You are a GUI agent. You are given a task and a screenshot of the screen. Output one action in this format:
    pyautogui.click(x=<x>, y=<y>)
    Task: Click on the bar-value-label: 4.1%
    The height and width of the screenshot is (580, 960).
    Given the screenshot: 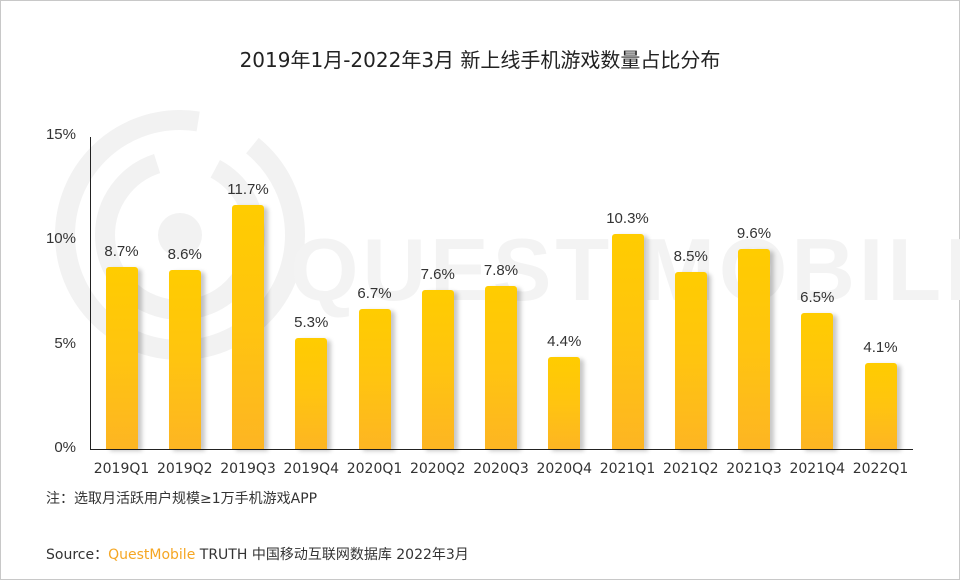 What is the action you would take?
    pyautogui.click(x=880, y=348)
    